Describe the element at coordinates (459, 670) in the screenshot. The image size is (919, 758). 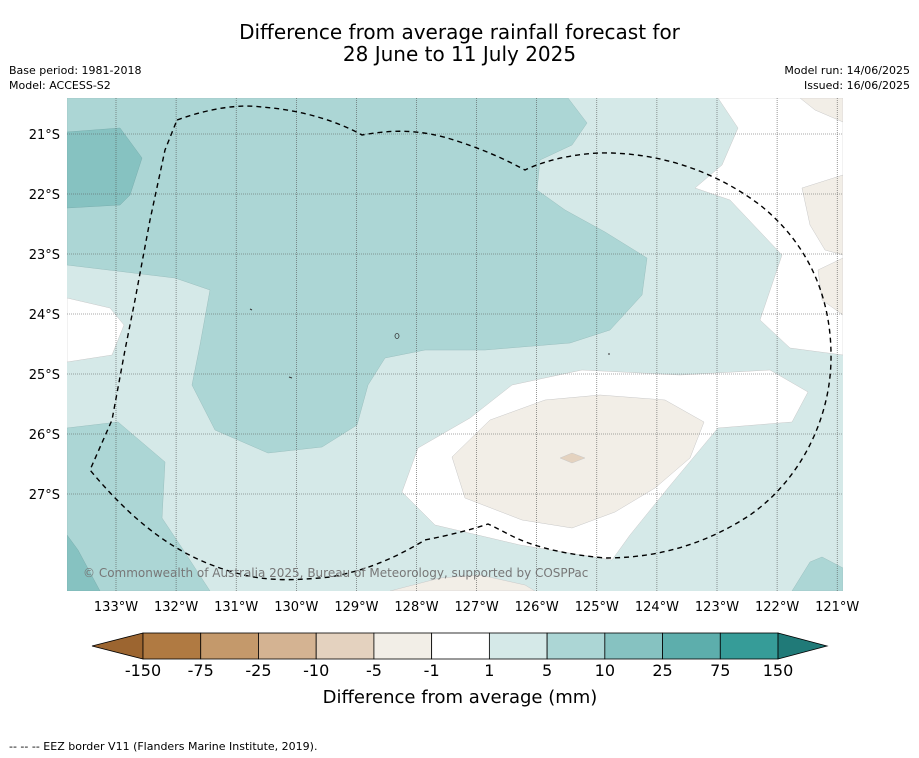
I see `colorbar-tick-labels: -150 -75 -25 -10 -5 -1 1 5 10 25 75 150` at that location.